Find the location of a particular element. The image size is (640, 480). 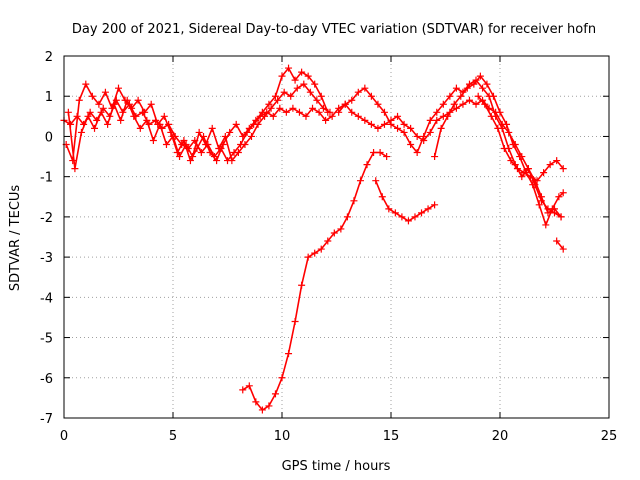

y-tick-label: 2 is located at coordinates (49, 57).